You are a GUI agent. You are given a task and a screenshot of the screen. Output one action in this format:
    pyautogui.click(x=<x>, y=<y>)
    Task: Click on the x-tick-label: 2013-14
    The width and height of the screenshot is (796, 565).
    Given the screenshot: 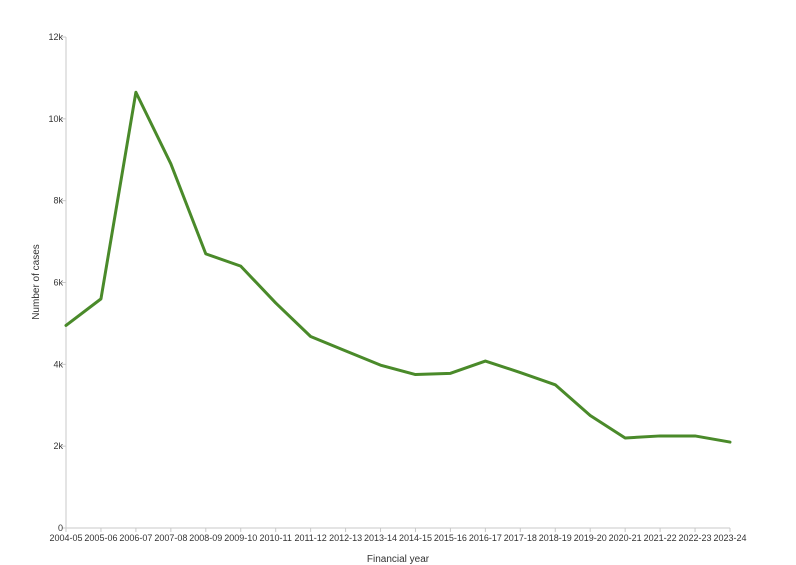 What is the action you would take?
    pyautogui.click(x=380, y=538)
    